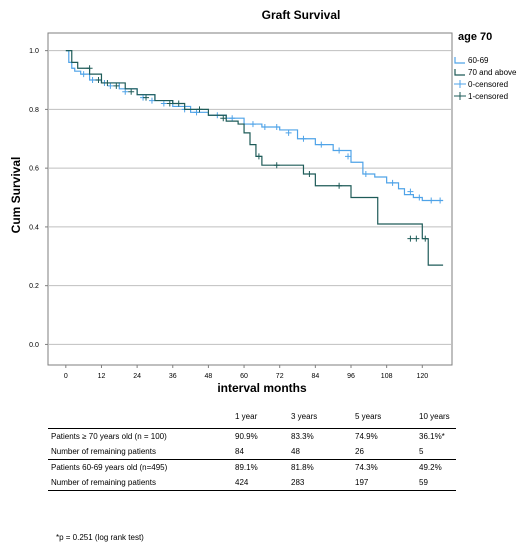 The image size is (530, 550). I want to click on x-tick-label: 120, so click(422, 376).